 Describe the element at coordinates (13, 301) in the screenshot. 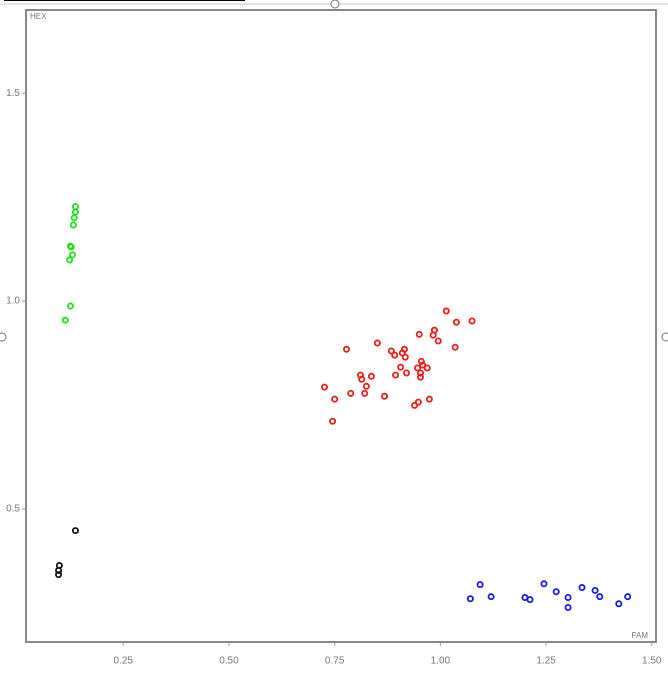

I see `y-tick-label: 1.0` at that location.